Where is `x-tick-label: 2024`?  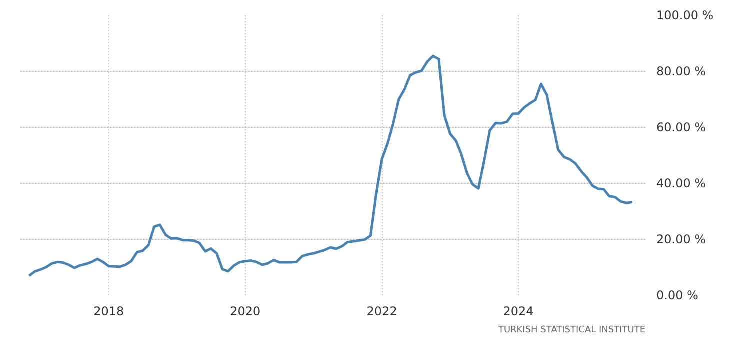 x-tick-label: 2024 is located at coordinates (518, 311).